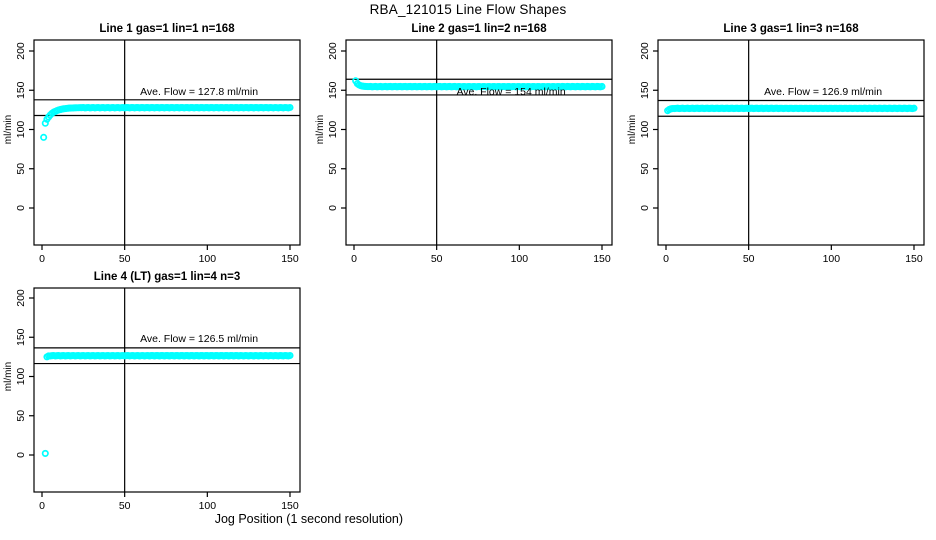  I want to click on avg-flow-annotation: Ave. Flow = 154 ml/min, so click(510, 92).